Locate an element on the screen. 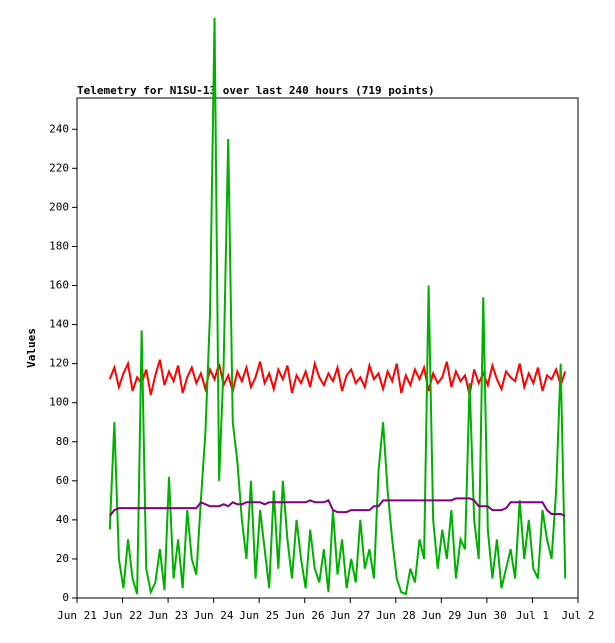  x-tick-label: Jun 28 is located at coordinates (396, 615).